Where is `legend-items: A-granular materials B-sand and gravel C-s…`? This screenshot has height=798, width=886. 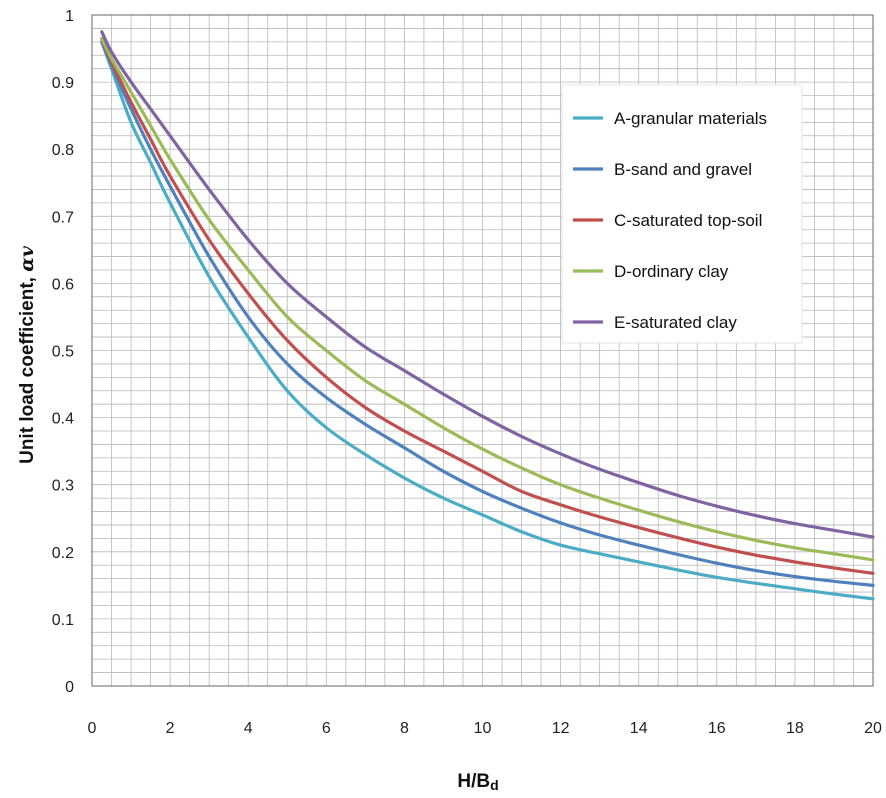 legend-items: A-granular materials B-sand and gravel C-s… is located at coordinates (670, 220).